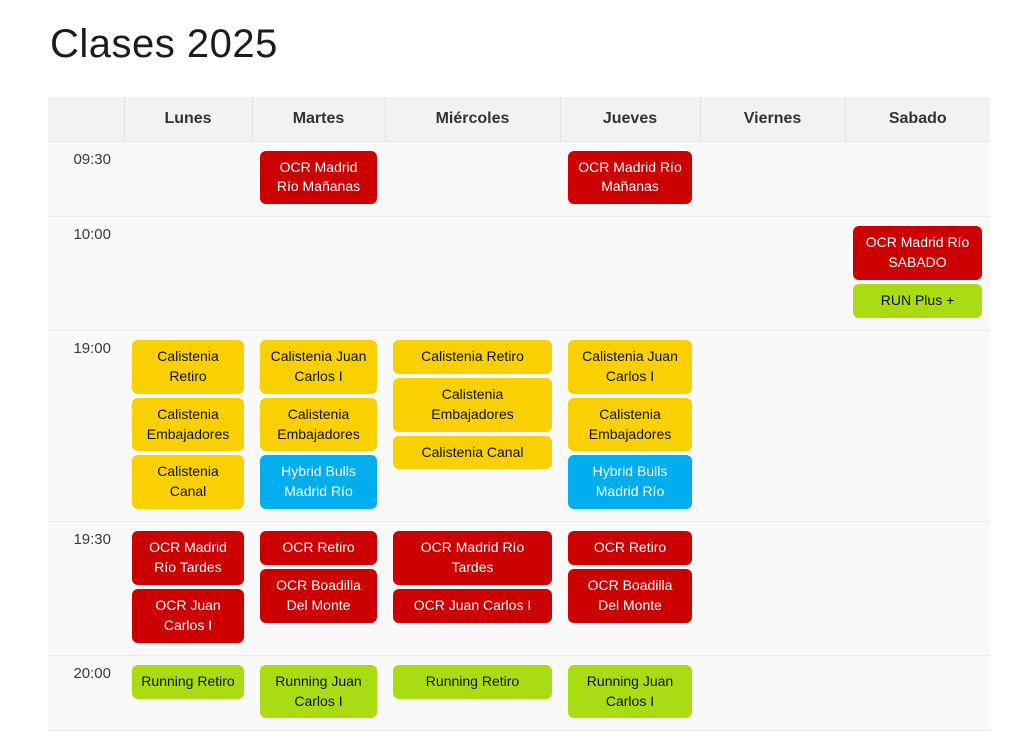 The width and height of the screenshot is (1017, 746). Describe the element at coordinates (472, 119) in the screenshot. I see `day-header-miercoles: Miércoles` at that location.